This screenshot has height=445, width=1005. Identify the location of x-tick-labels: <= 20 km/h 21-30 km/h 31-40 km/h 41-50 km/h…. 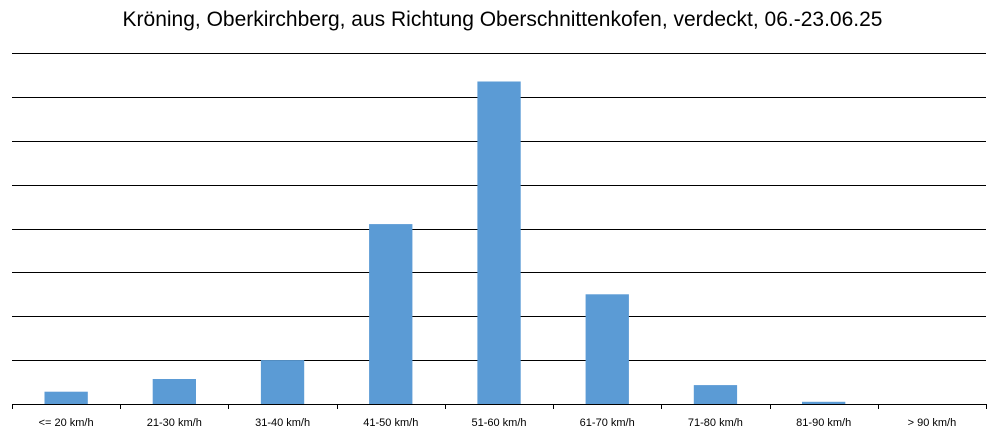
(498, 423).